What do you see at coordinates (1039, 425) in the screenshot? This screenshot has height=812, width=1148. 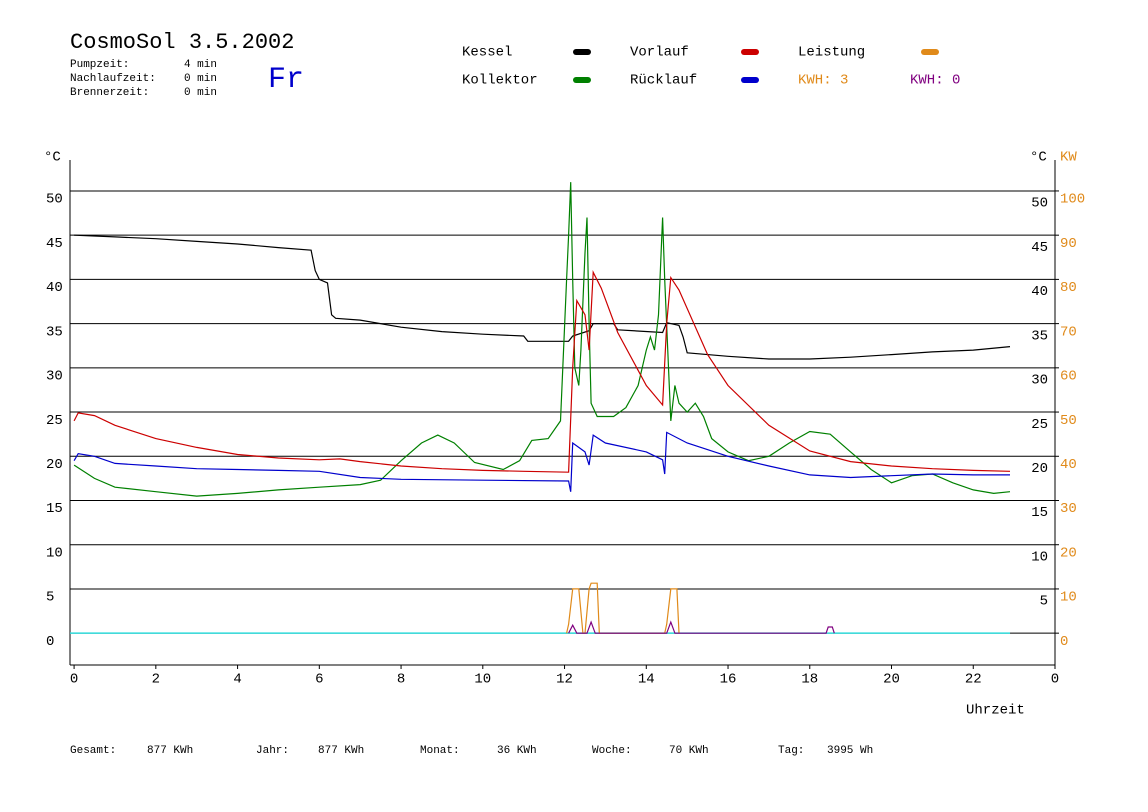 I see `y-right-tick-label: 25` at bounding box center [1039, 425].